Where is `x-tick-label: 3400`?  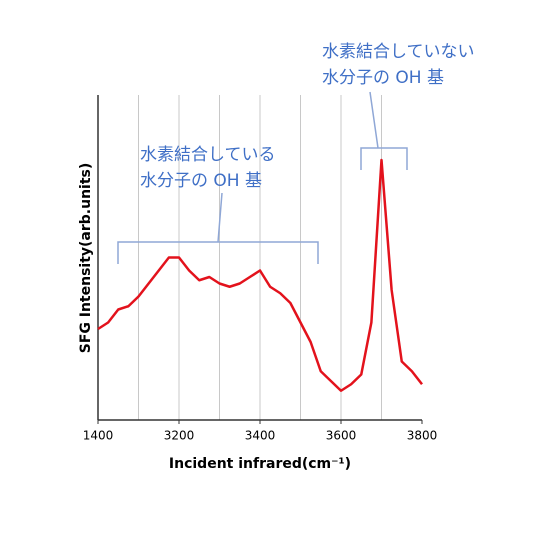 x-tick-label: 3400 is located at coordinates (260, 436).